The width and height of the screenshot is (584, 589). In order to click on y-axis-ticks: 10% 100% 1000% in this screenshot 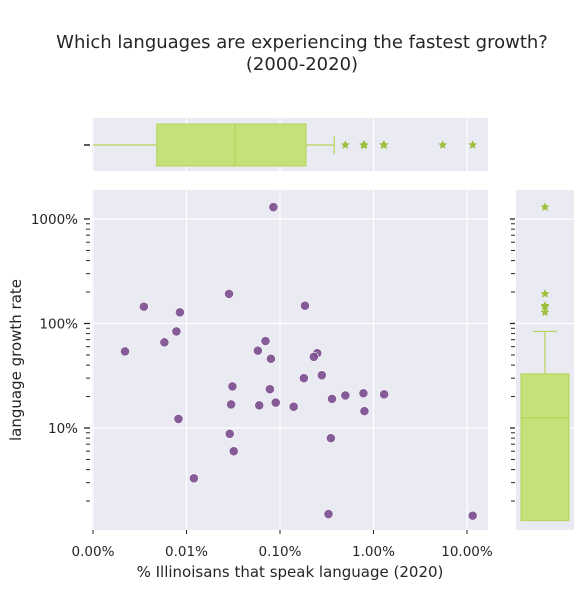, I will do `click(60, 357)`.